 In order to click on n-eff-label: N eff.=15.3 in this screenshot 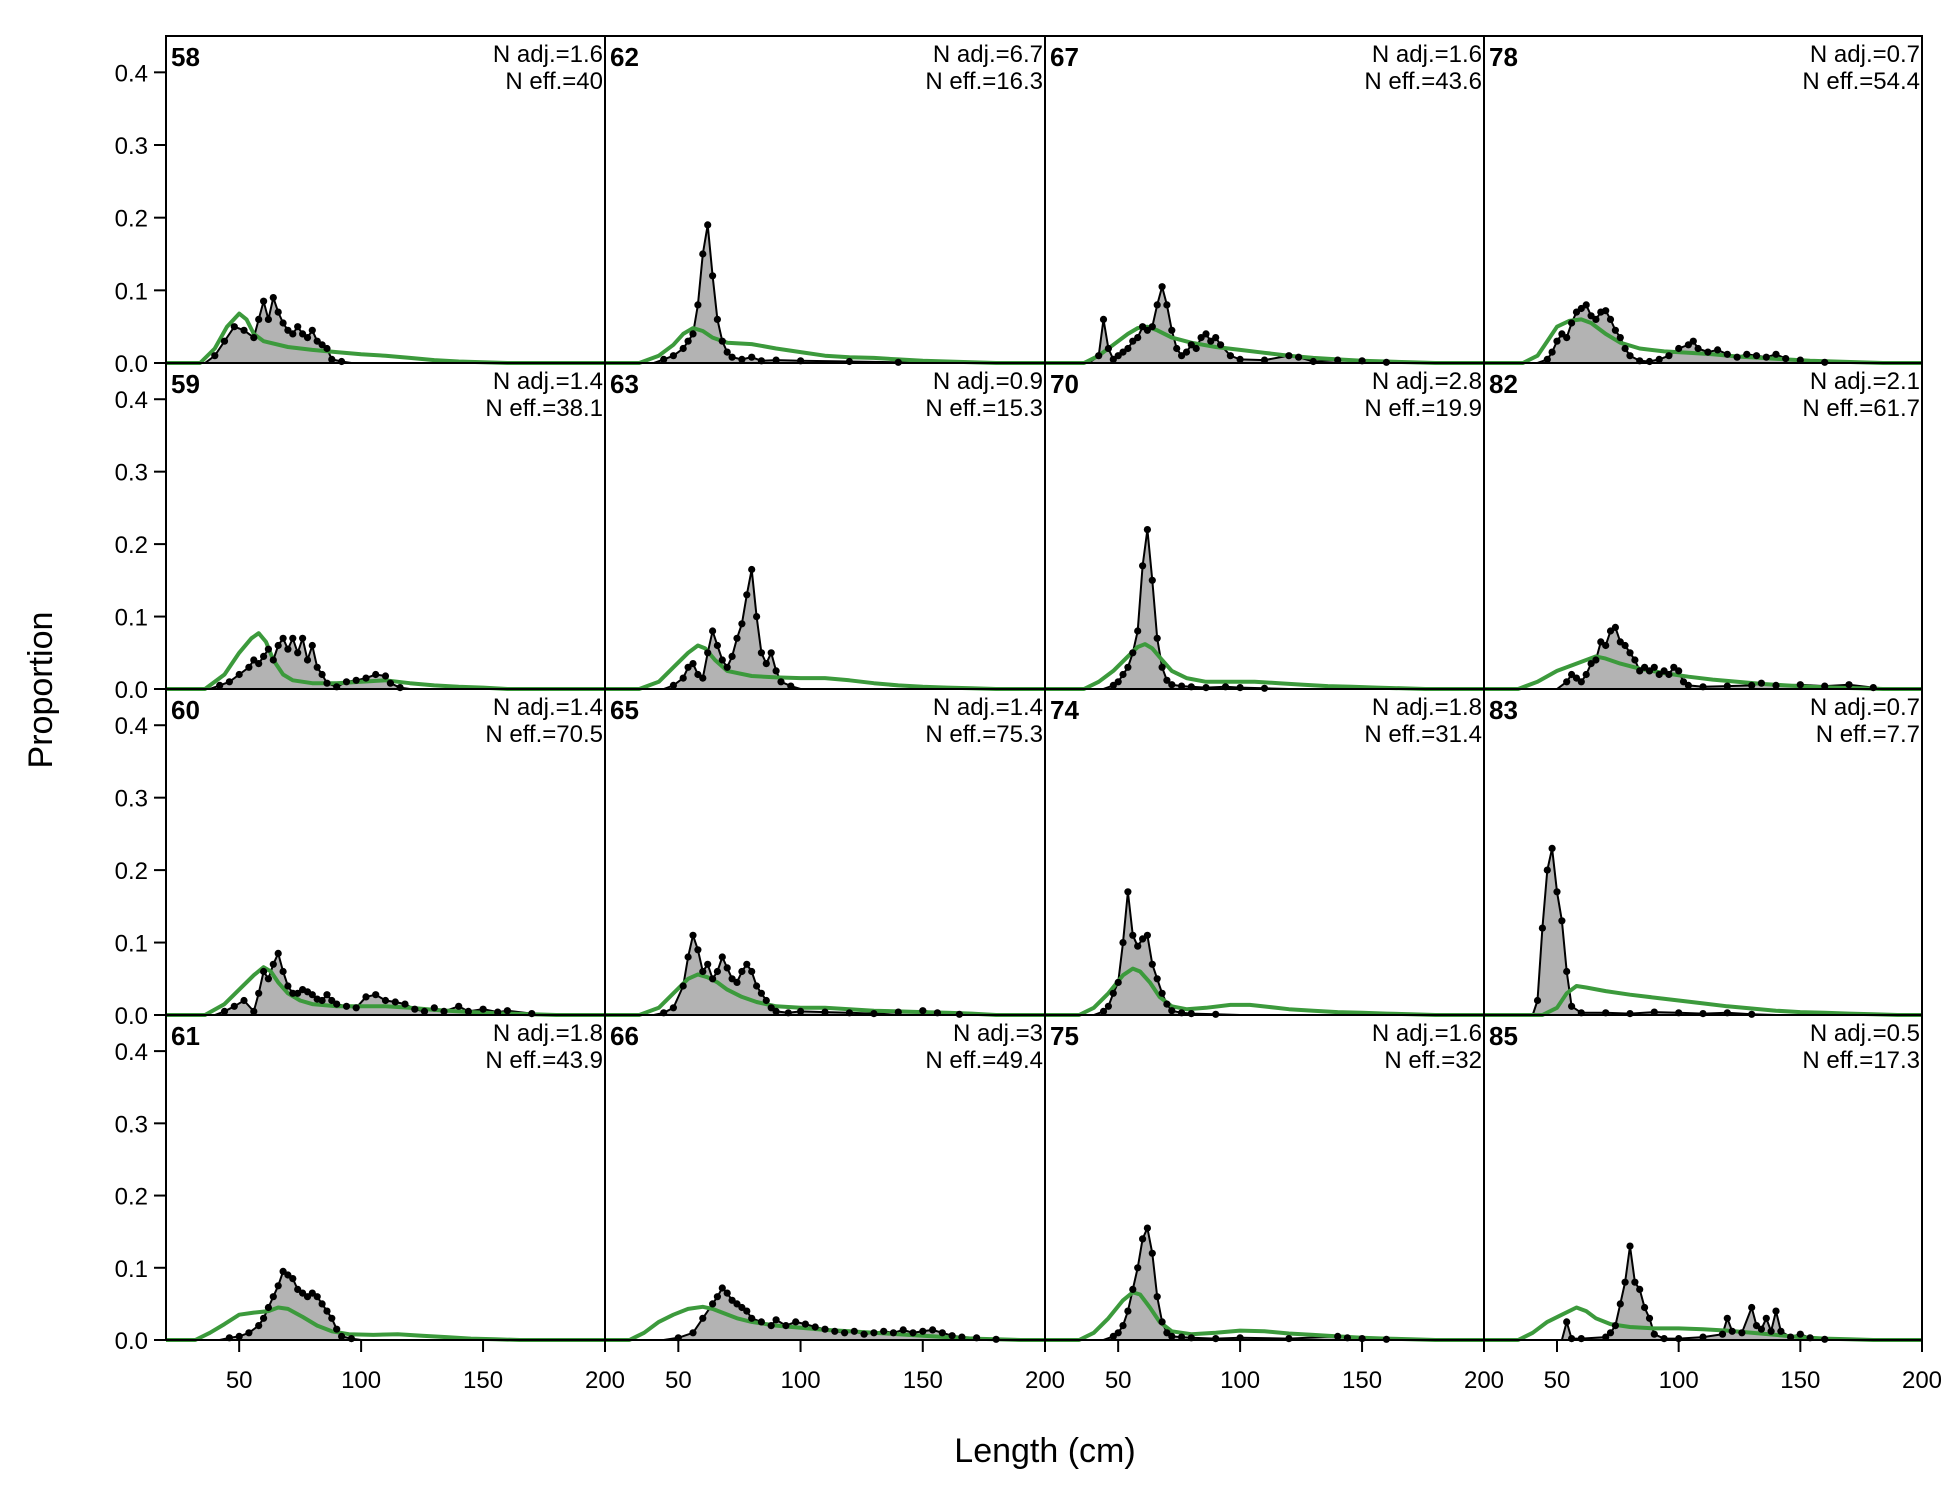, I will do `click(984, 408)`.